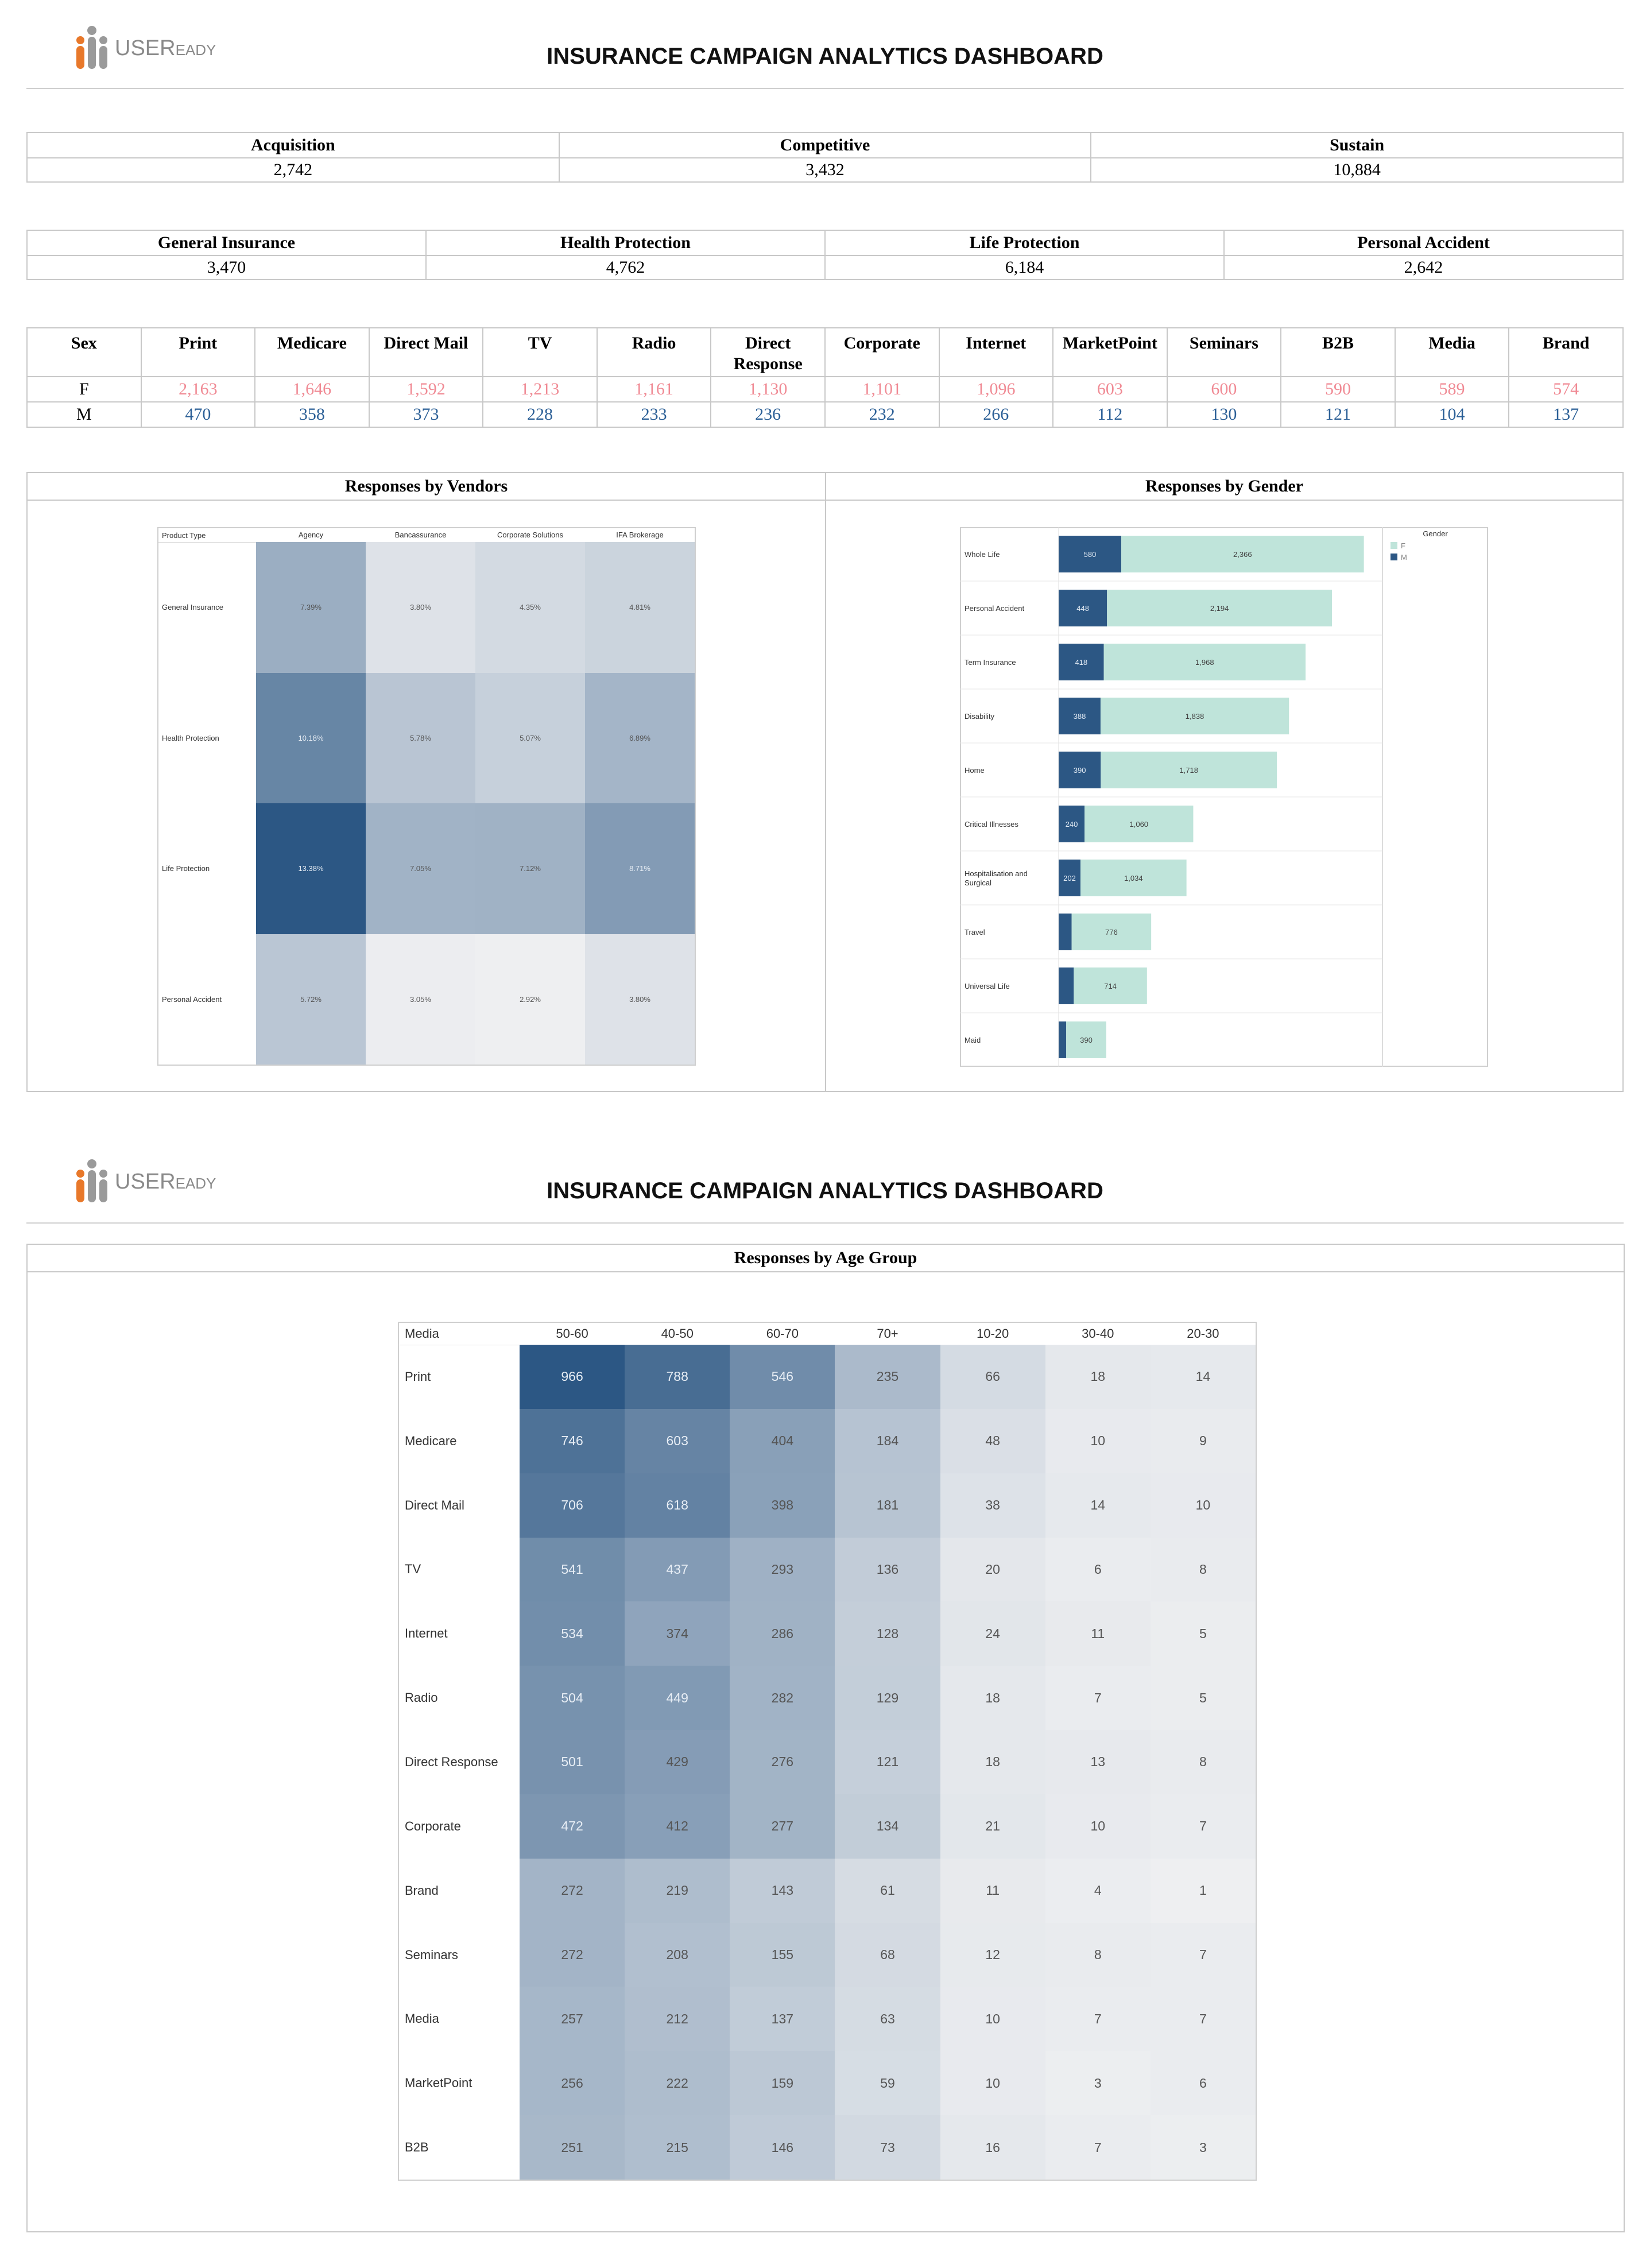  I want to click on bar-m-term-insurance, so click(1081, 662).